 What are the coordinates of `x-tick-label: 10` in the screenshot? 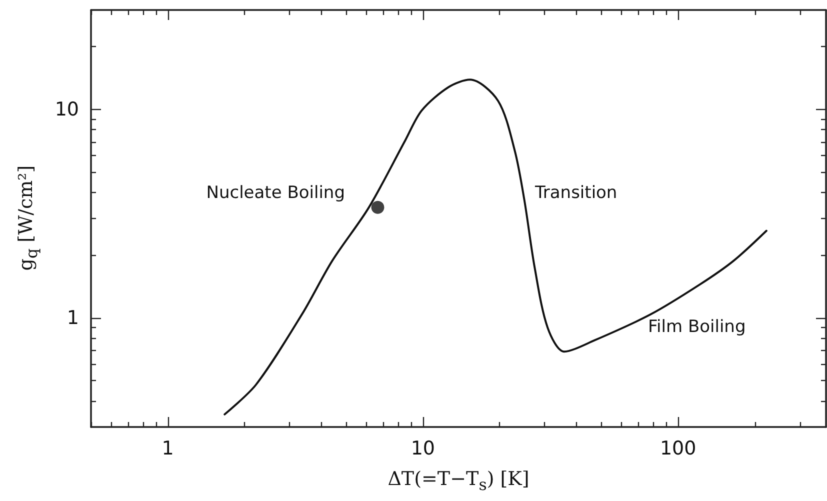 It's located at (423, 449).